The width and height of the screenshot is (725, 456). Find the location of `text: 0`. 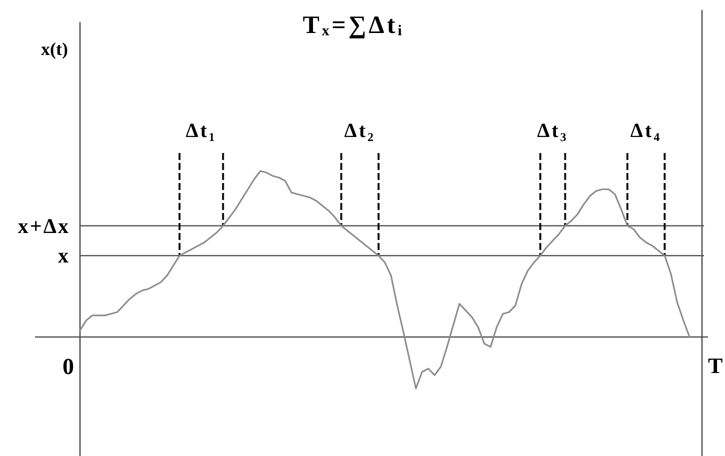

text: 0 is located at coordinates (68, 366).